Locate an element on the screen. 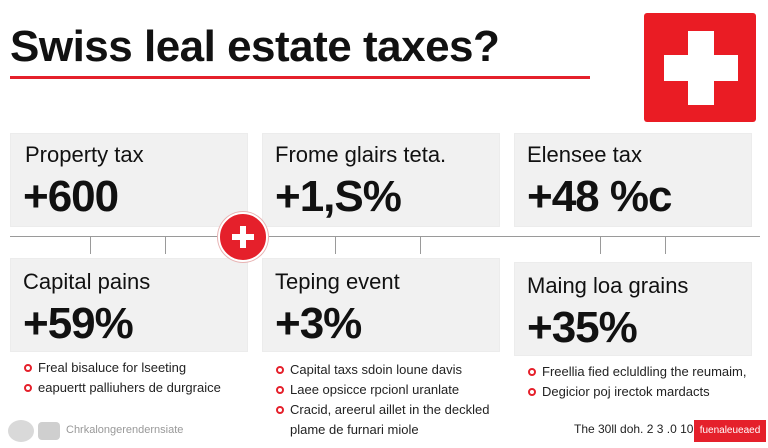 The height and width of the screenshot is (448, 768). card-taping-event: Teping event +3% is located at coordinates (381, 305).